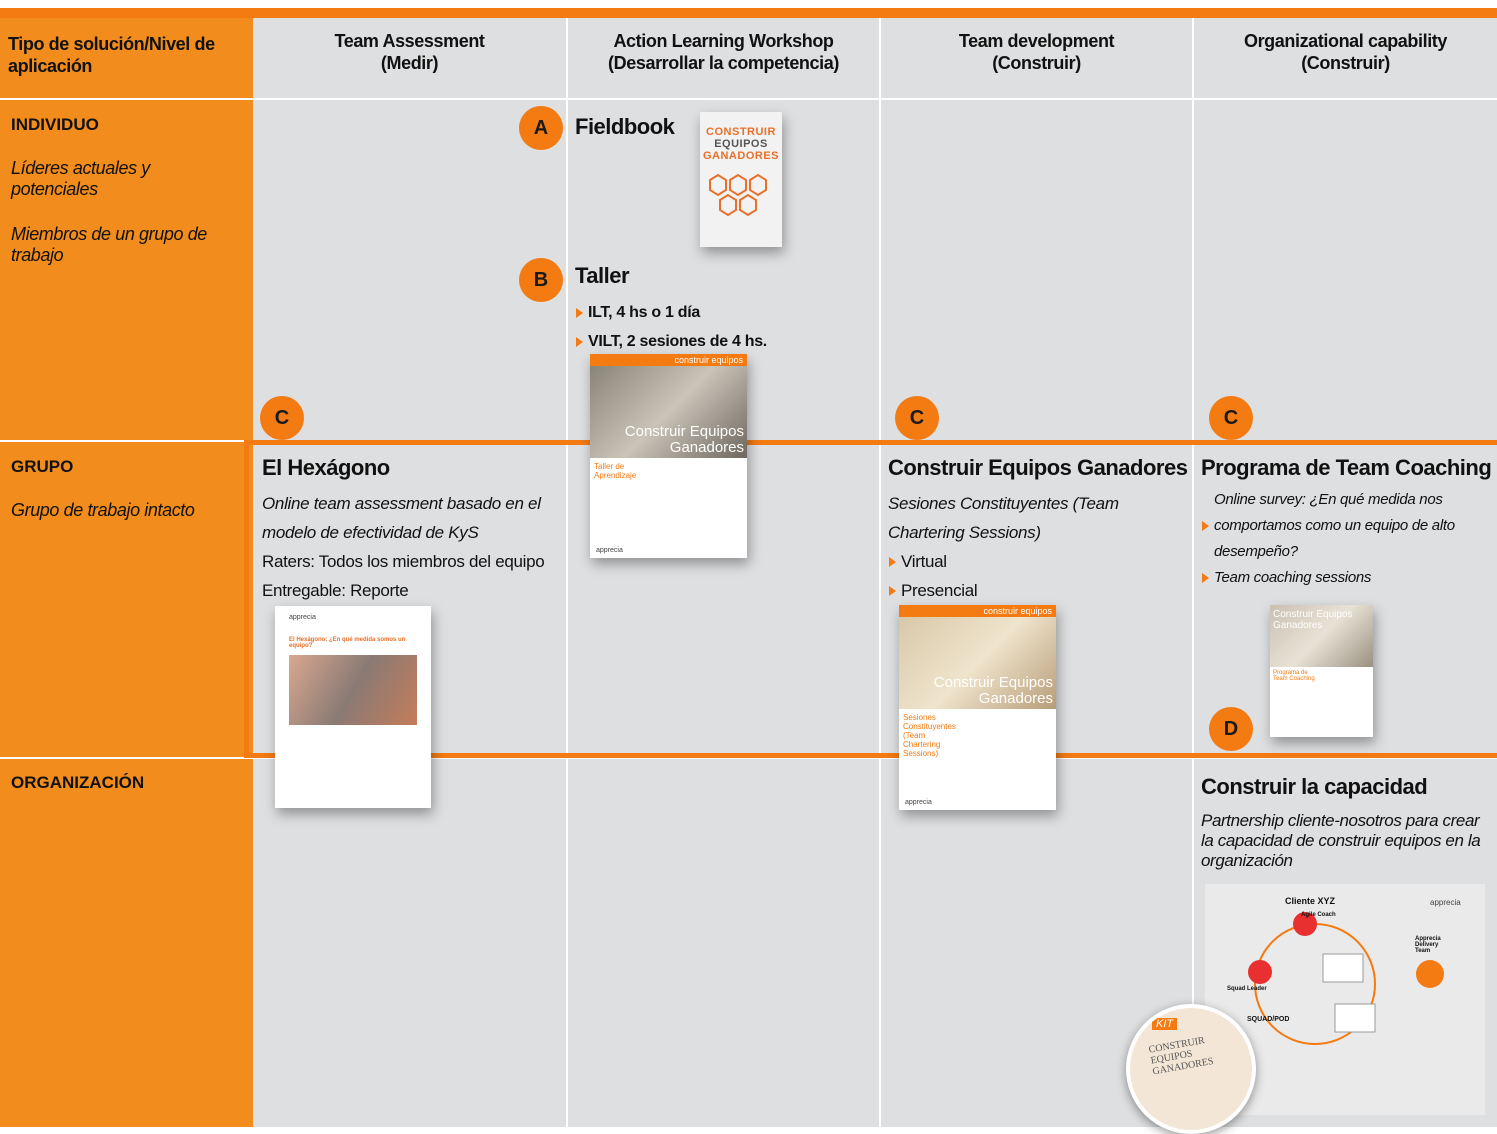 The width and height of the screenshot is (1497, 1134). What do you see at coordinates (409, 63) in the screenshot?
I see `column-subtitle: (Medir)` at bounding box center [409, 63].